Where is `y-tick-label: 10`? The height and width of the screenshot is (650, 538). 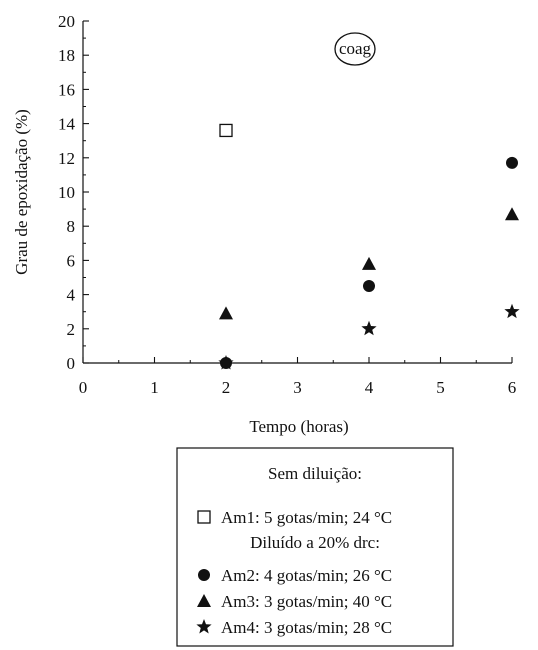 y-tick-label: 10 is located at coordinates (66, 192).